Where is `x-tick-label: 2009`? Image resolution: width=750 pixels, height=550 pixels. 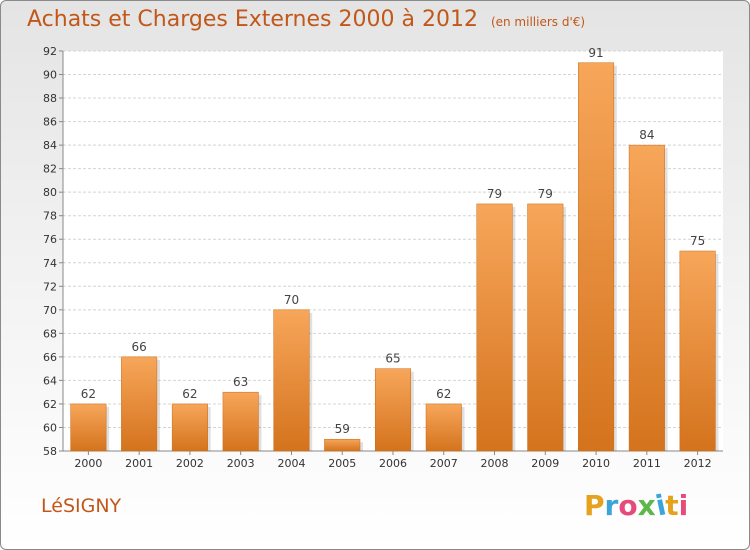 x-tick-label: 2009 is located at coordinates (545, 463).